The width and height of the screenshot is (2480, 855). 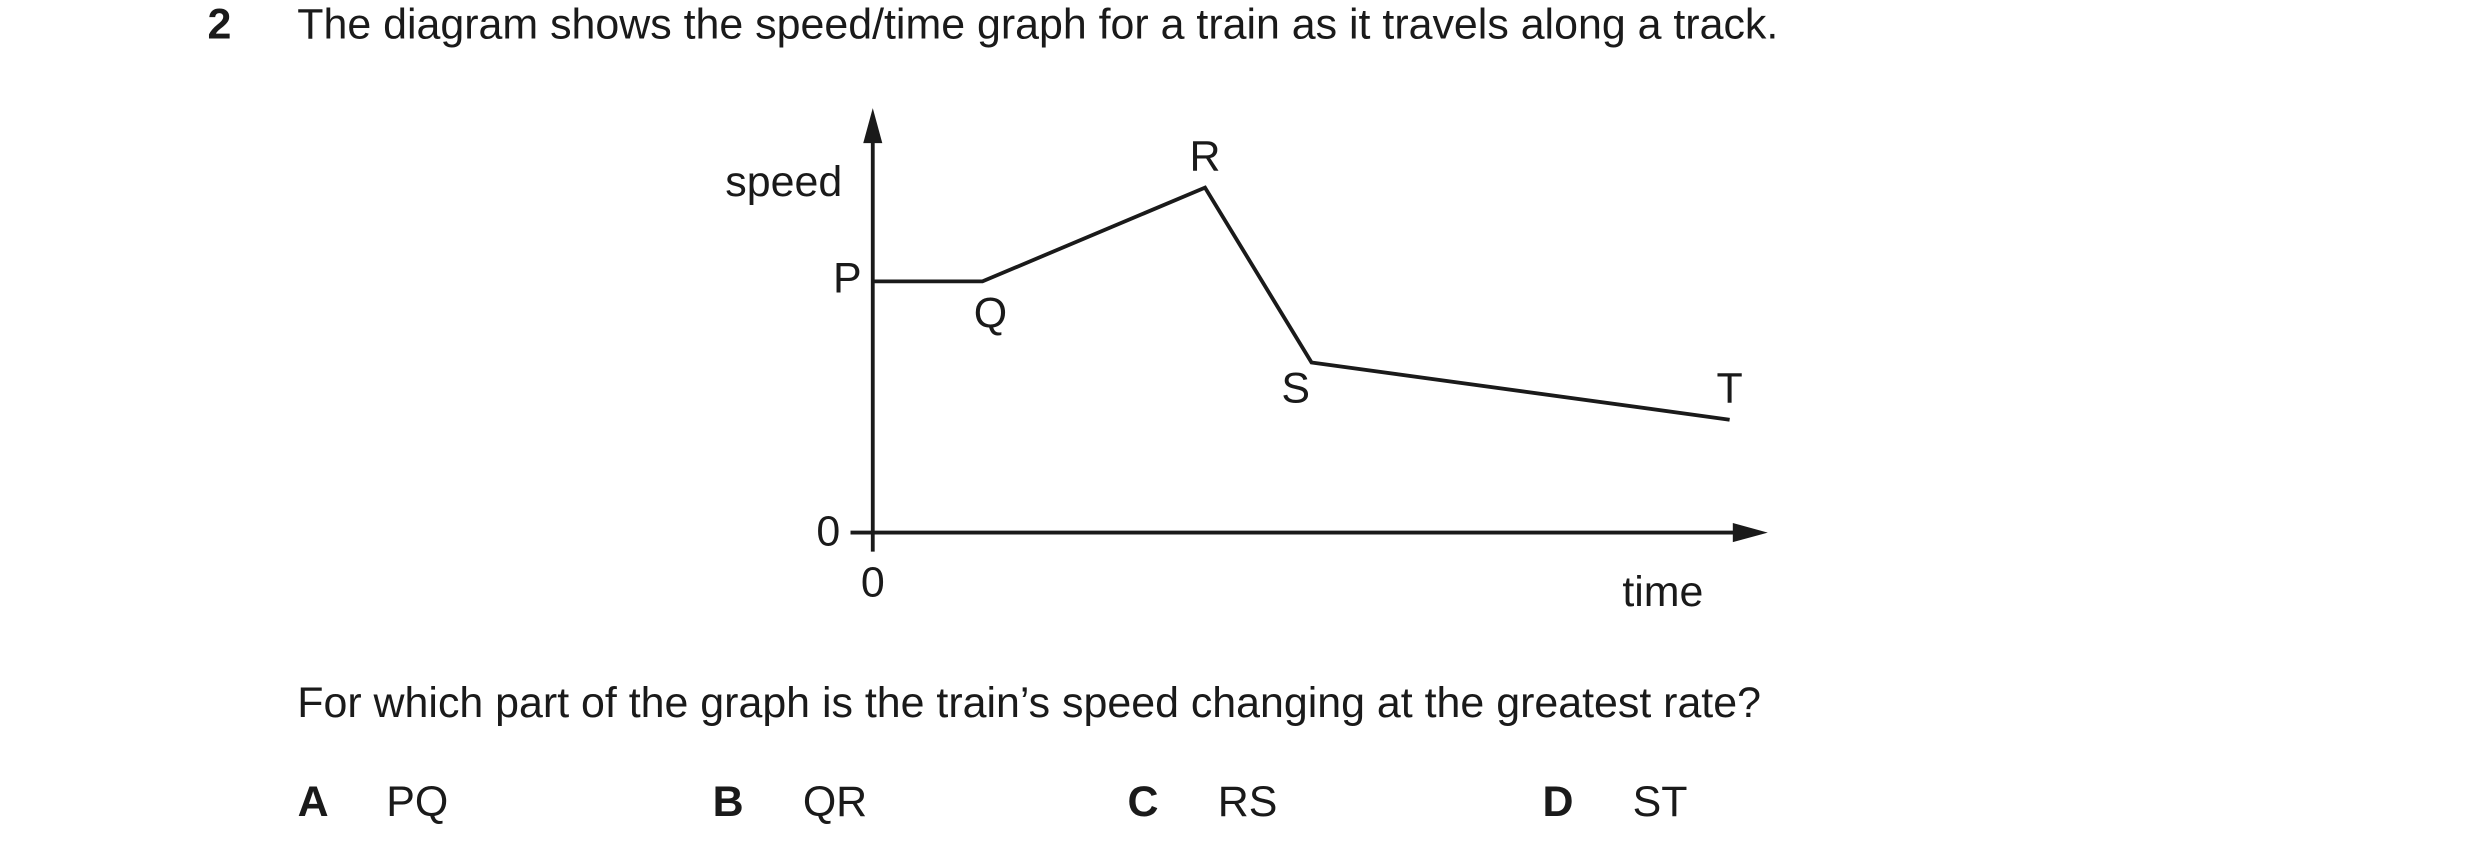 I want to click on y-origin-label: 0, so click(x=828, y=532).